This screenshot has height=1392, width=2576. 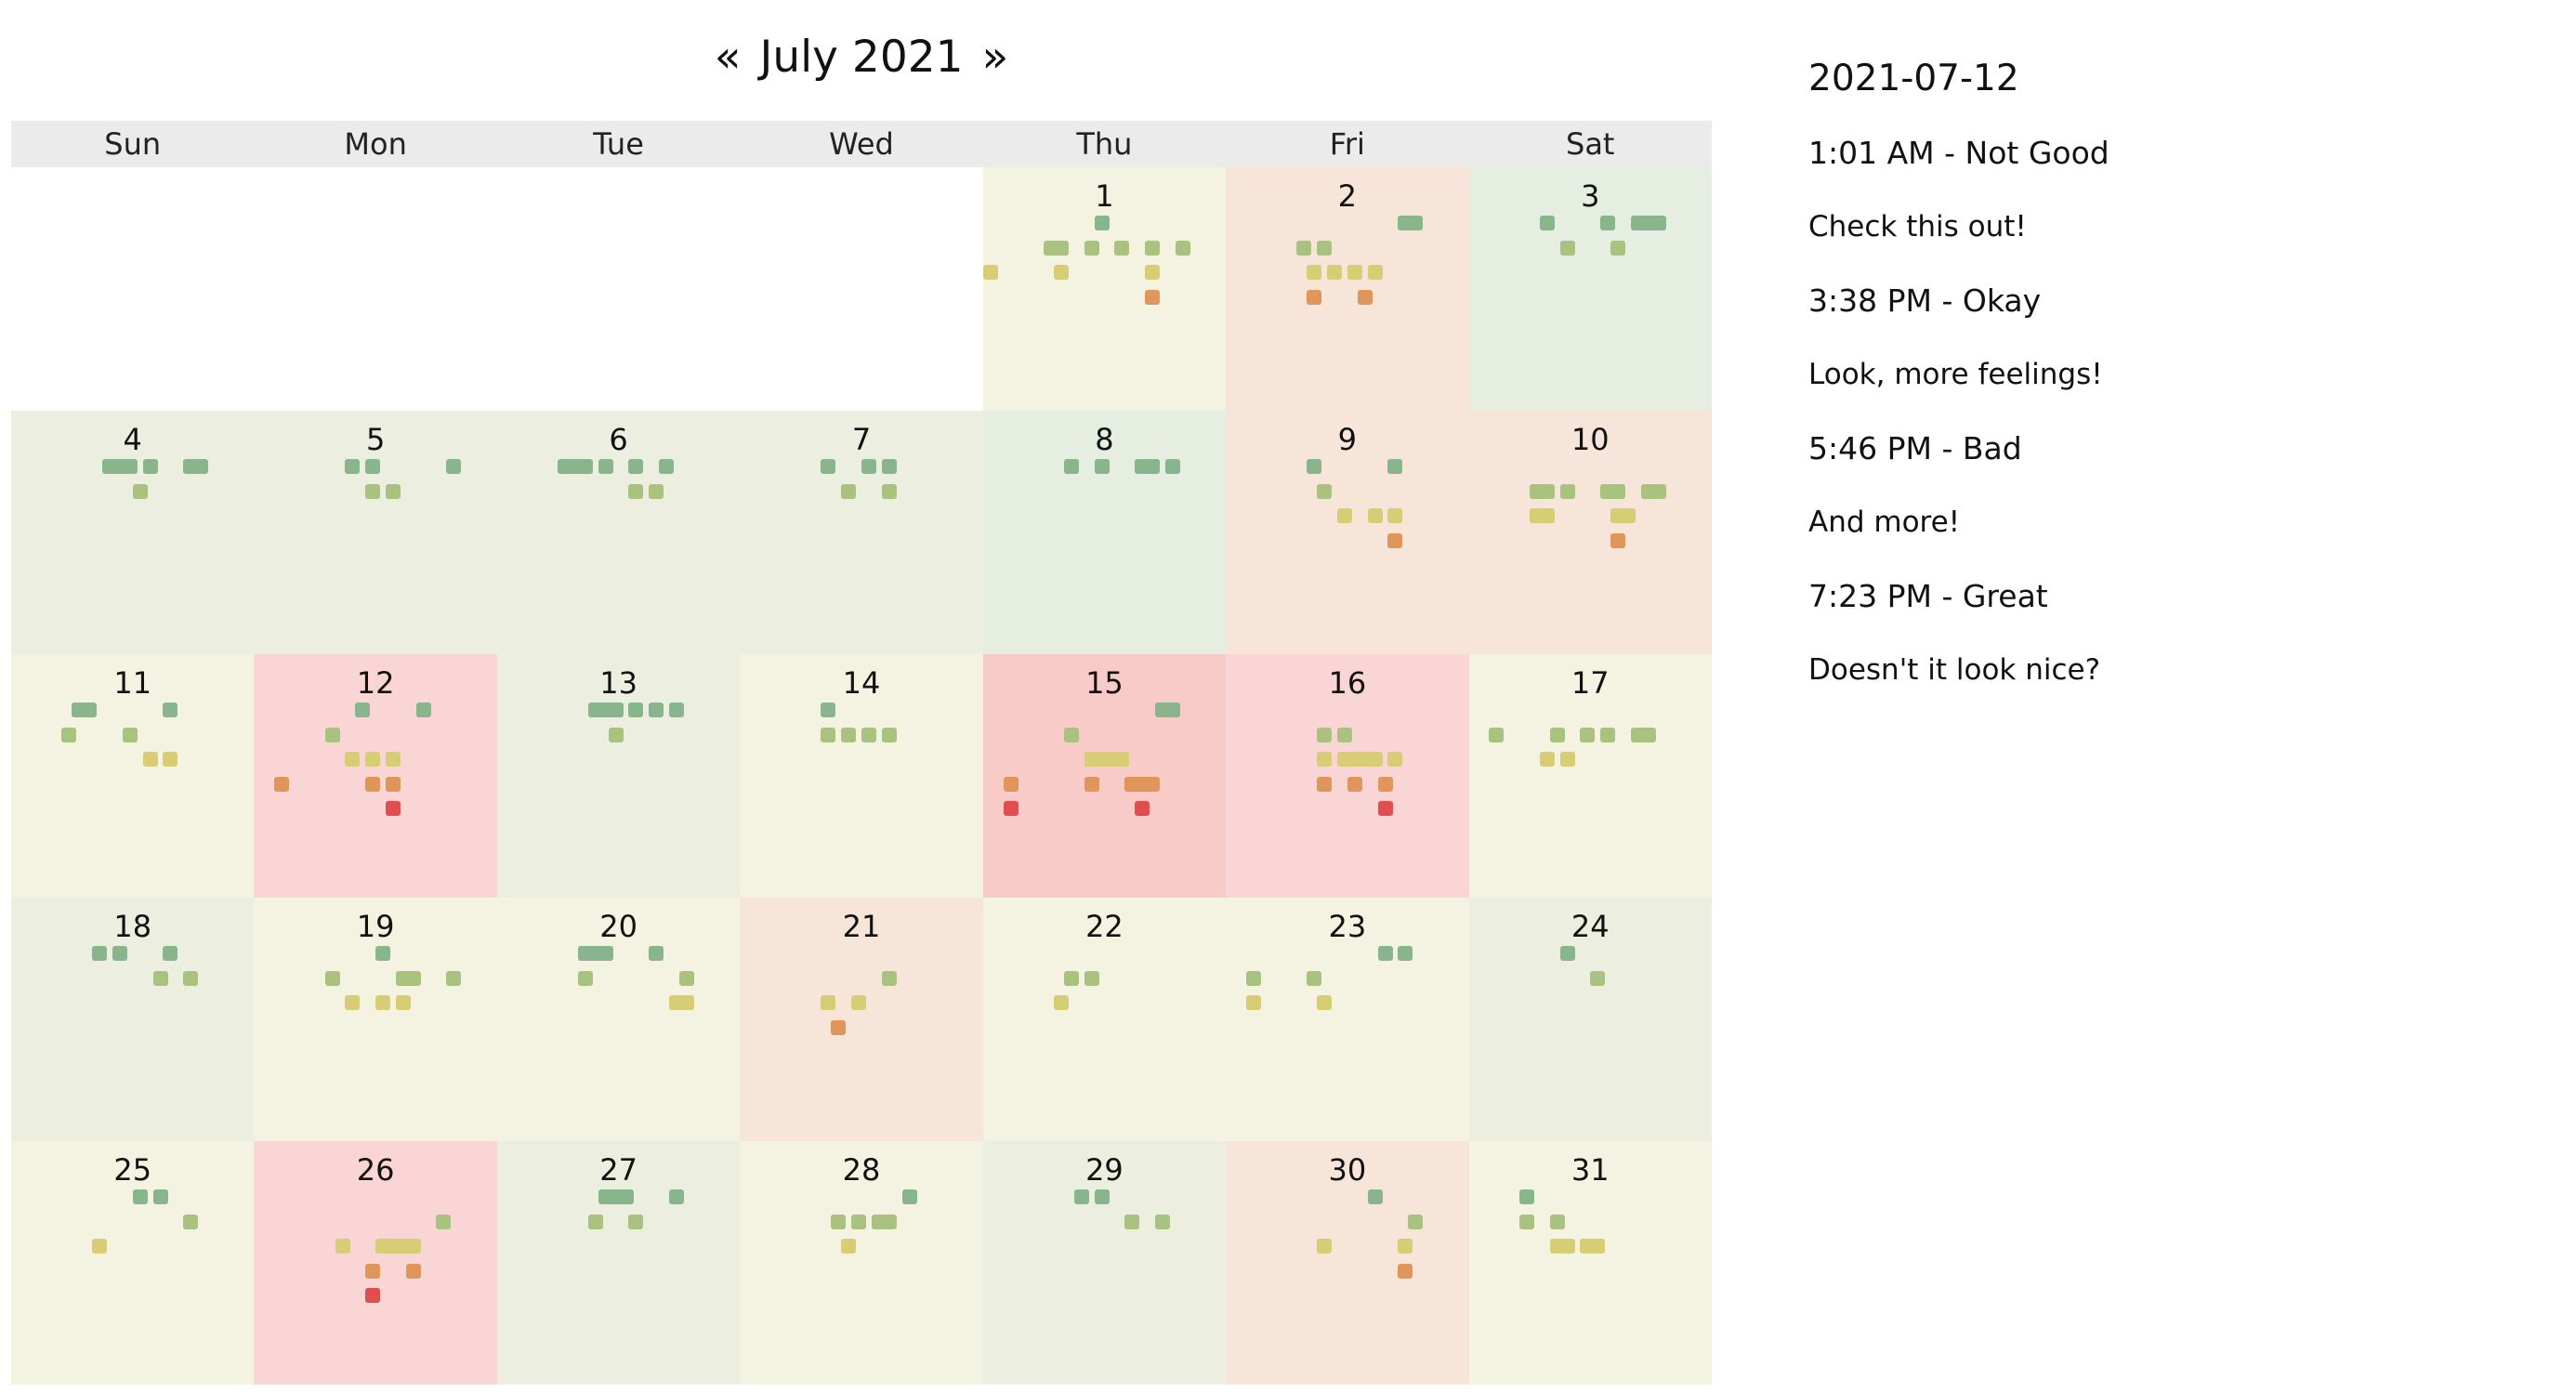 What do you see at coordinates (618, 1263) in the screenshot?
I see `day-cell-27: 27` at bounding box center [618, 1263].